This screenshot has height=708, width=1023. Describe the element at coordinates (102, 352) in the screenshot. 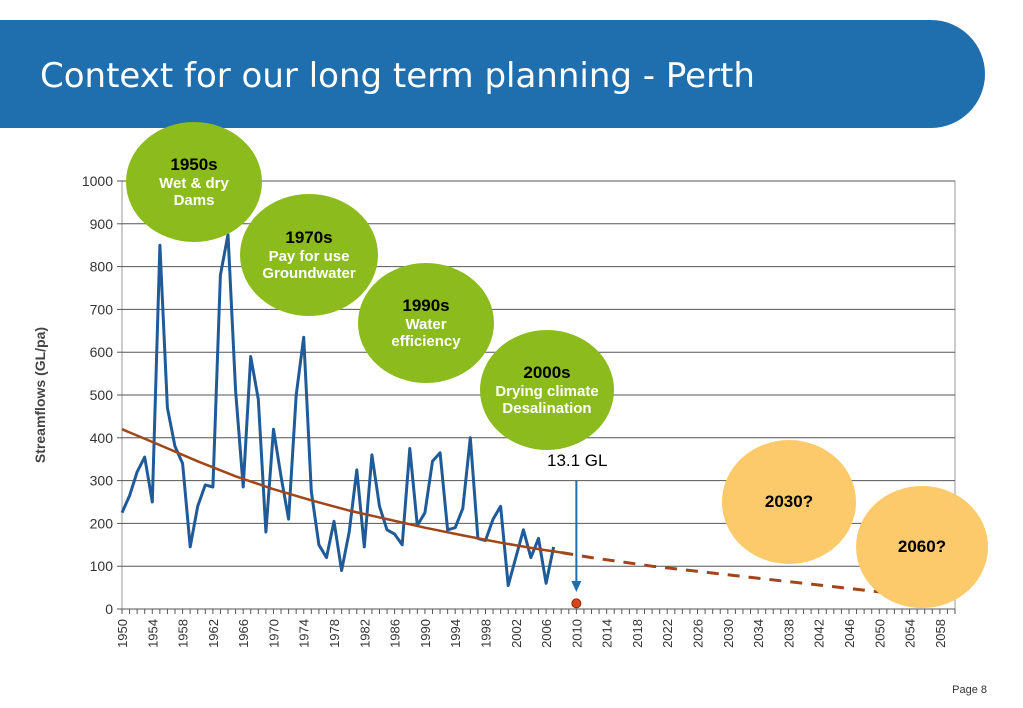

I see `y-tick-label: 600` at that location.